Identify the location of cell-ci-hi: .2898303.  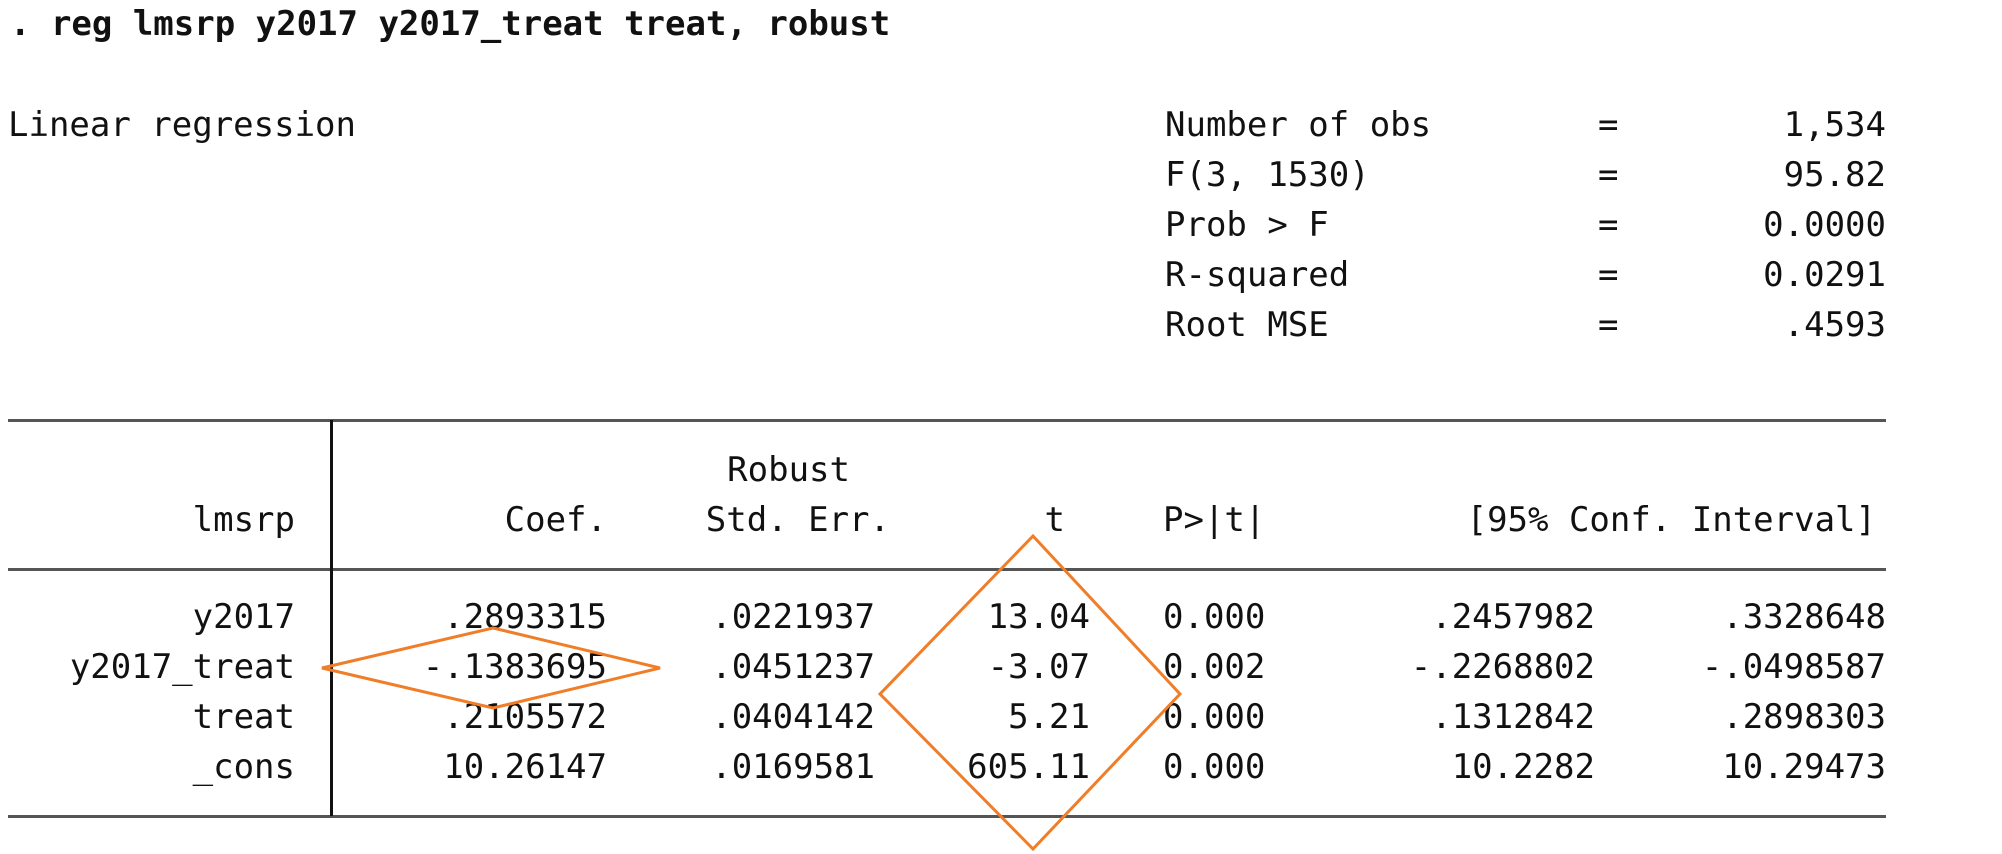
(1804, 717).